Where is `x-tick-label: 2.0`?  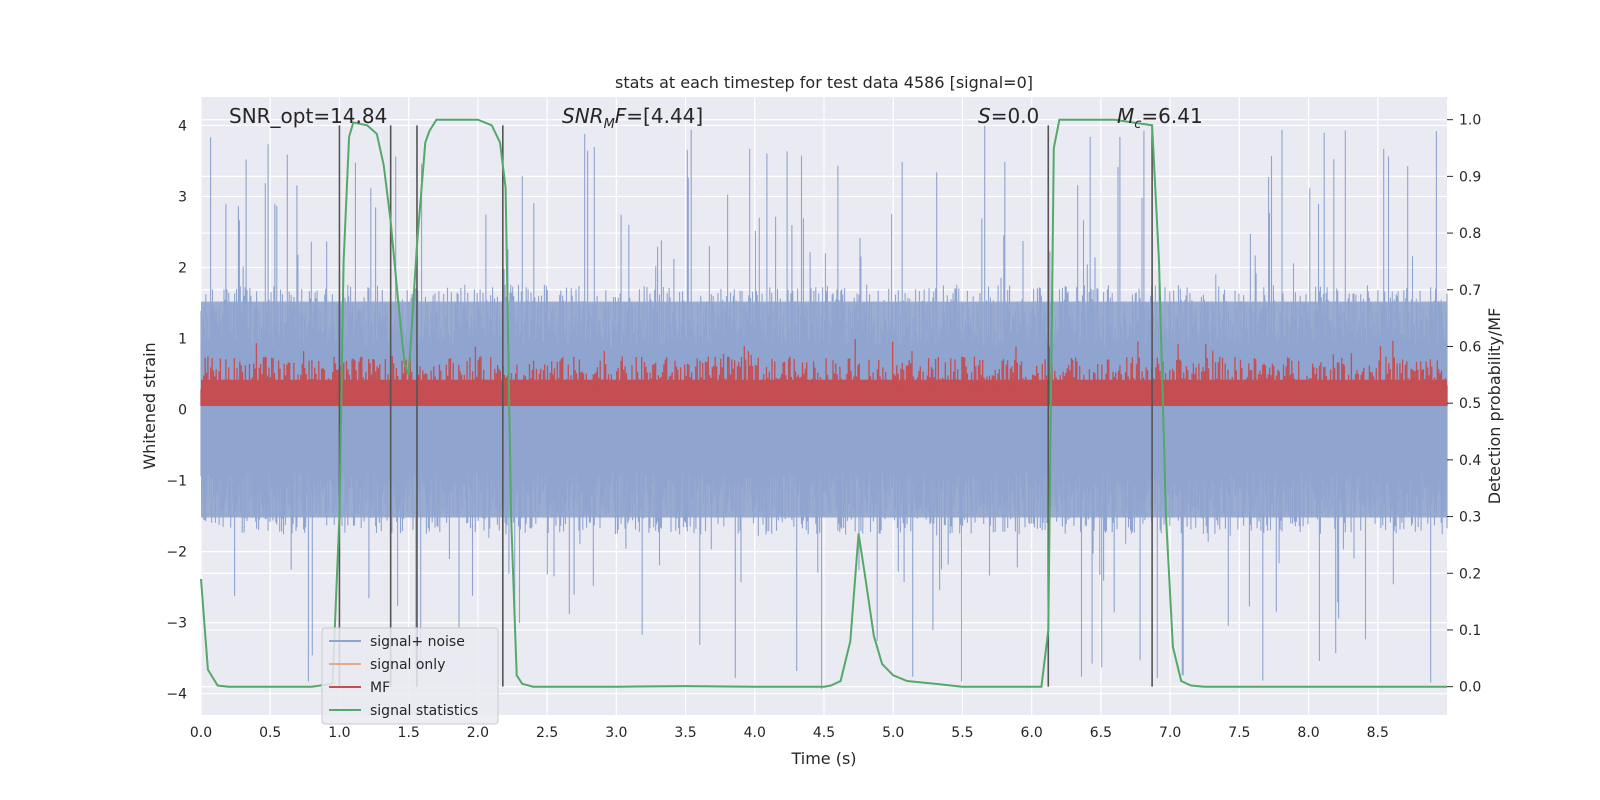
x-tick-label: 2.0 is located at coordinates (478, 733).